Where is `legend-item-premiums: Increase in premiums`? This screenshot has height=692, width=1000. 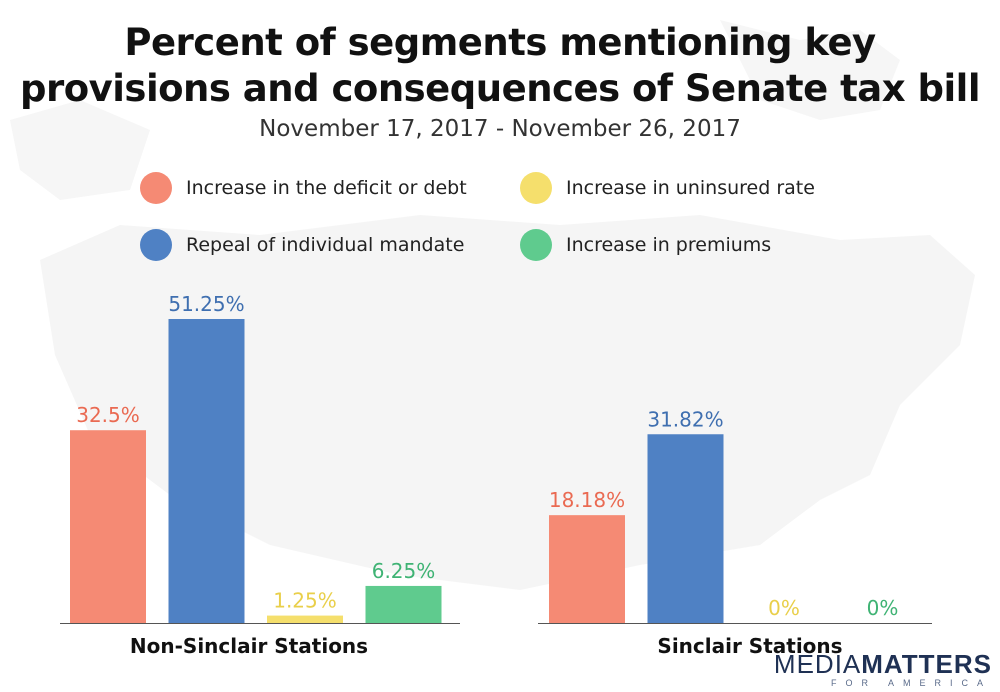 legend-item-premiums: Increase in premiums is located at coordinates (645, 245).